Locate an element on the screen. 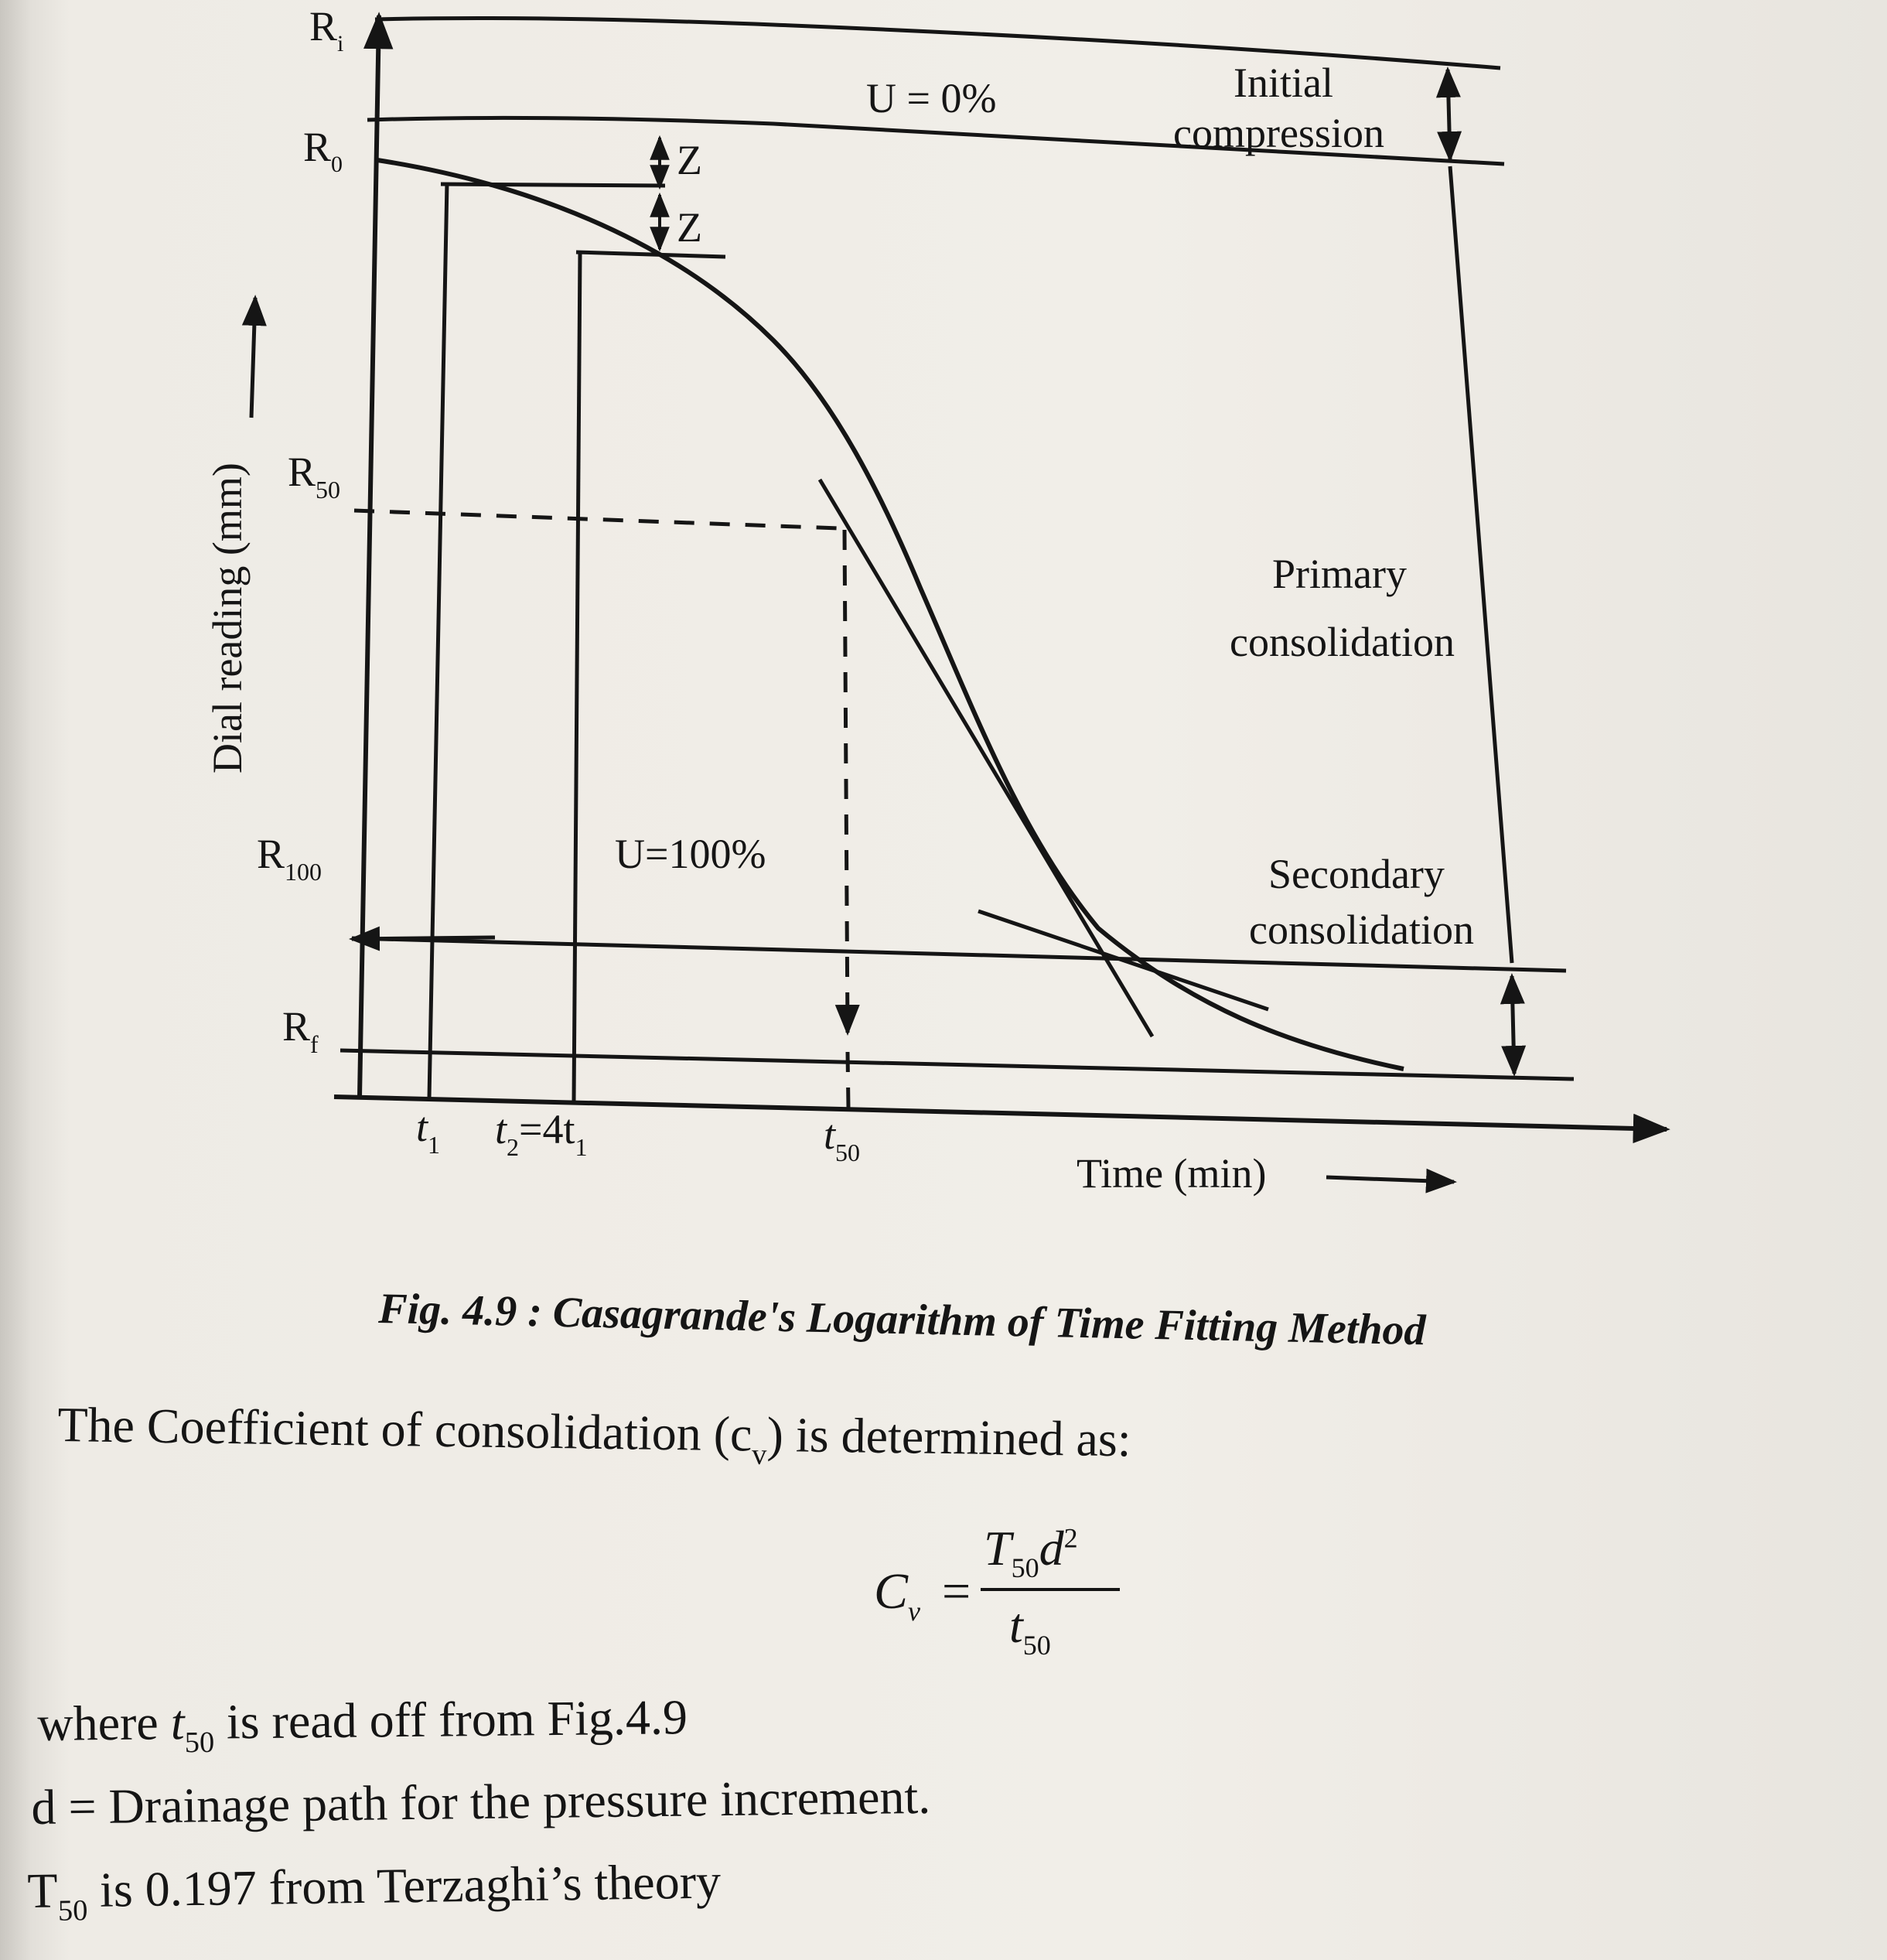 Image resolution: width=1887 pixels, height=1960 pixels. label-r100: R100 is located at coordinates (289, 859).